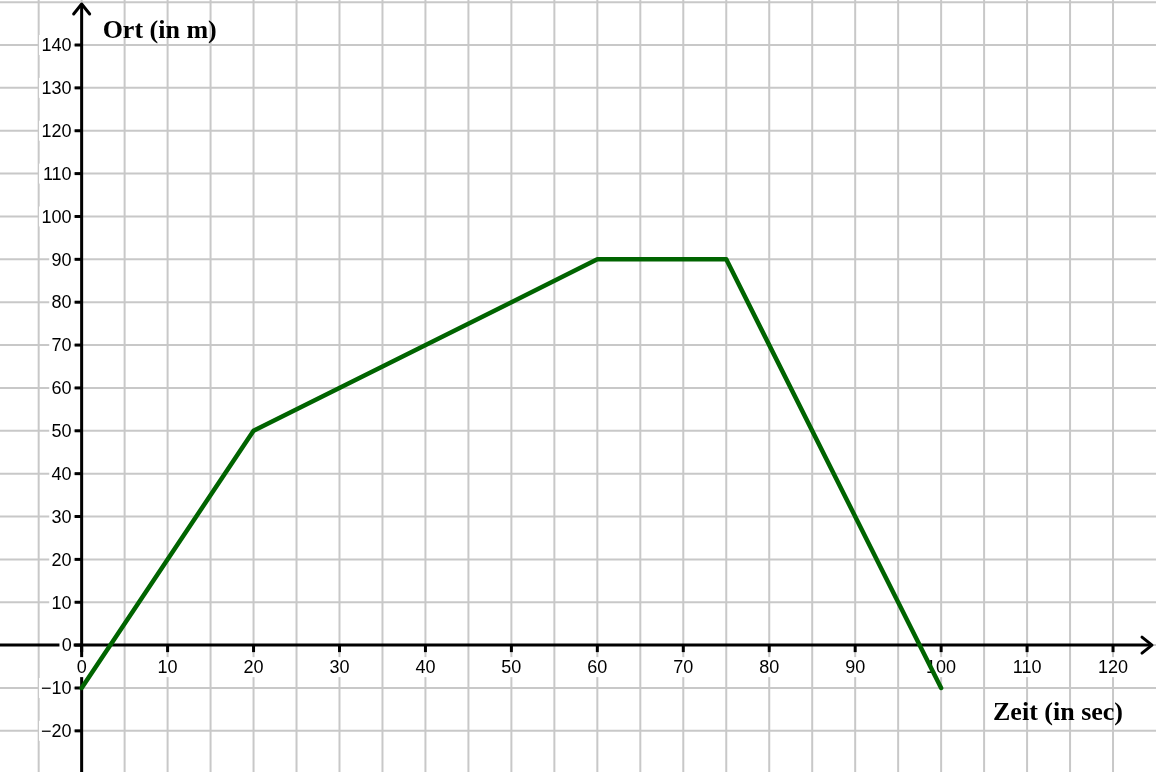 The image size is (1156, 772). Describe the element at coordinates (61, 388) in the screenshot. I see `y-tick-label: 60` at that location.